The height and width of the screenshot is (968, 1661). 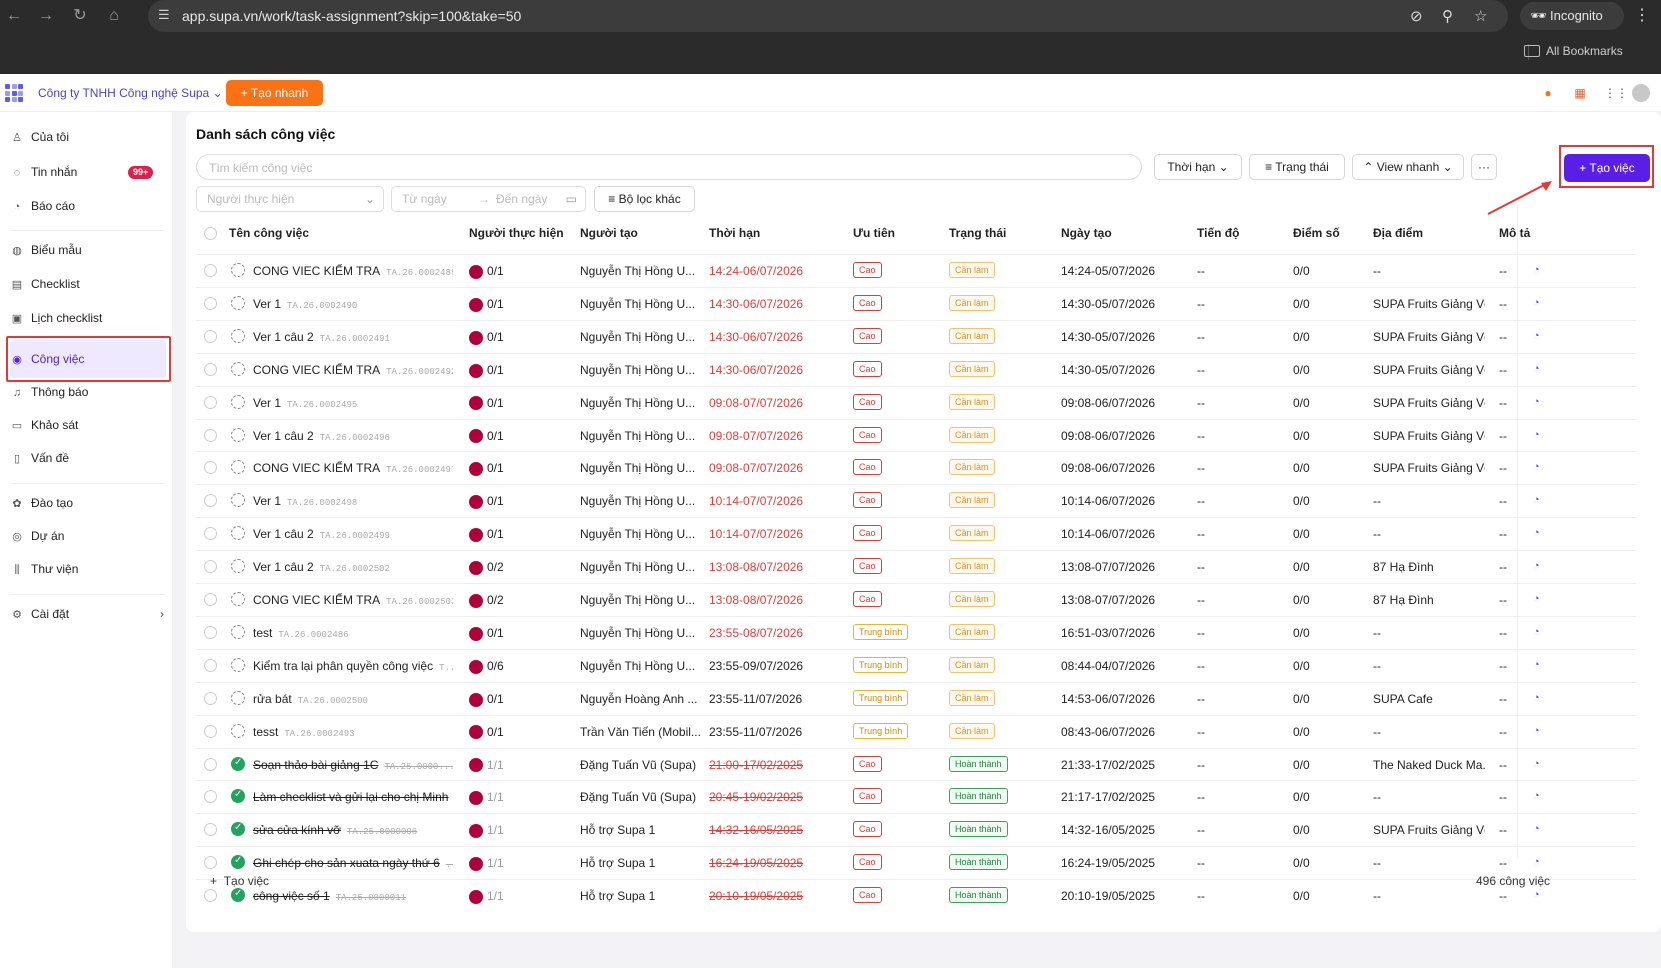 I want to click on app-grid-logo-icon, so click(x=14, y=93).